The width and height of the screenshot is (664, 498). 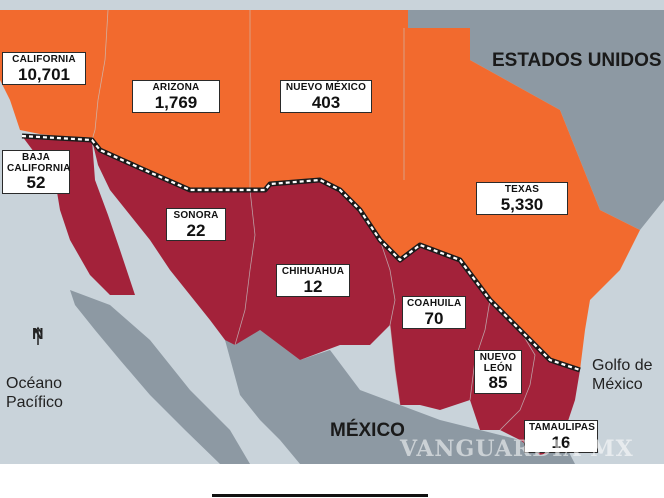 I want to click on label-nuevo-mexico: NUEVO MÉXICO 403, so click(x=326, y=97).